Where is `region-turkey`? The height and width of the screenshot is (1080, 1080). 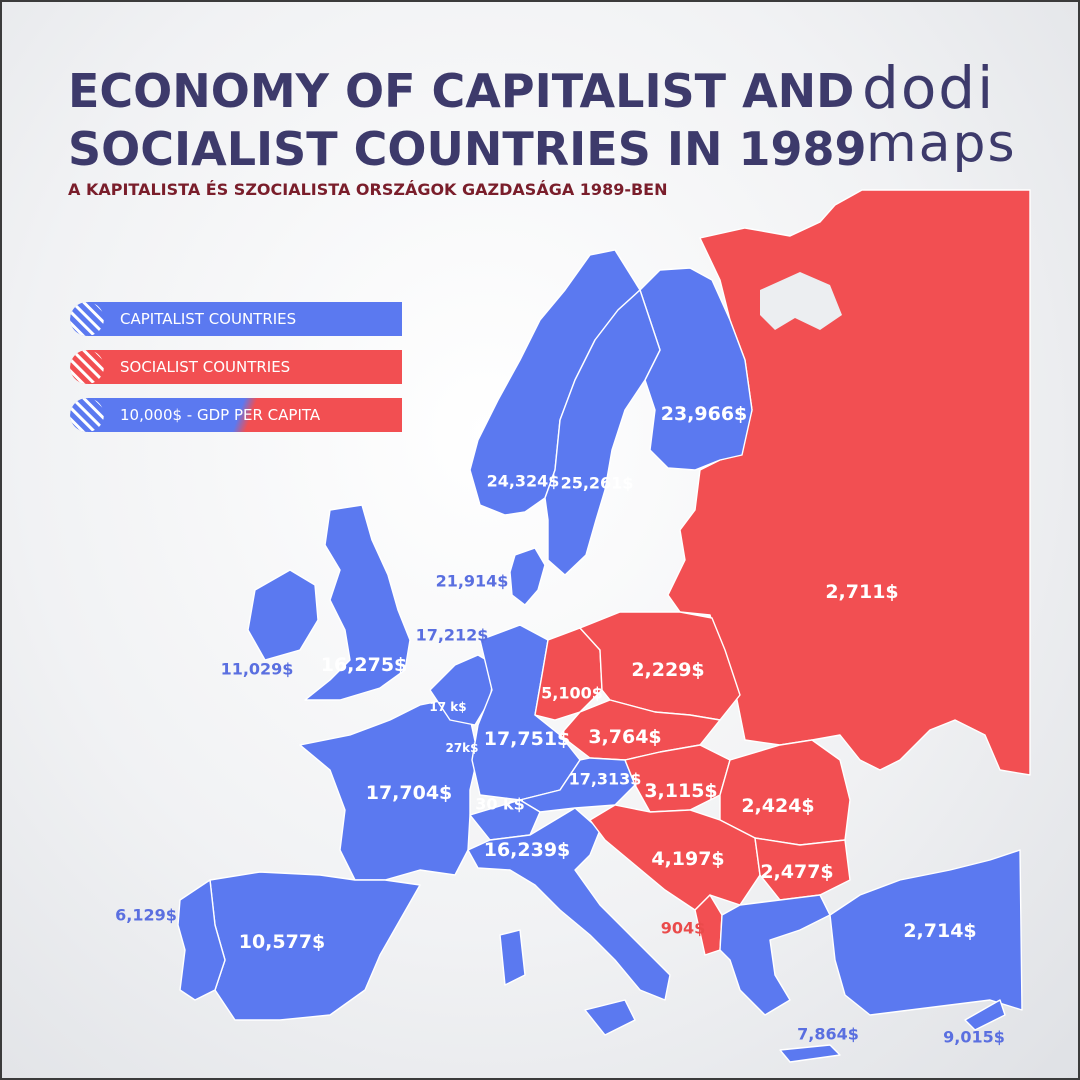 region-turkey is located at coordinates (926, 932).